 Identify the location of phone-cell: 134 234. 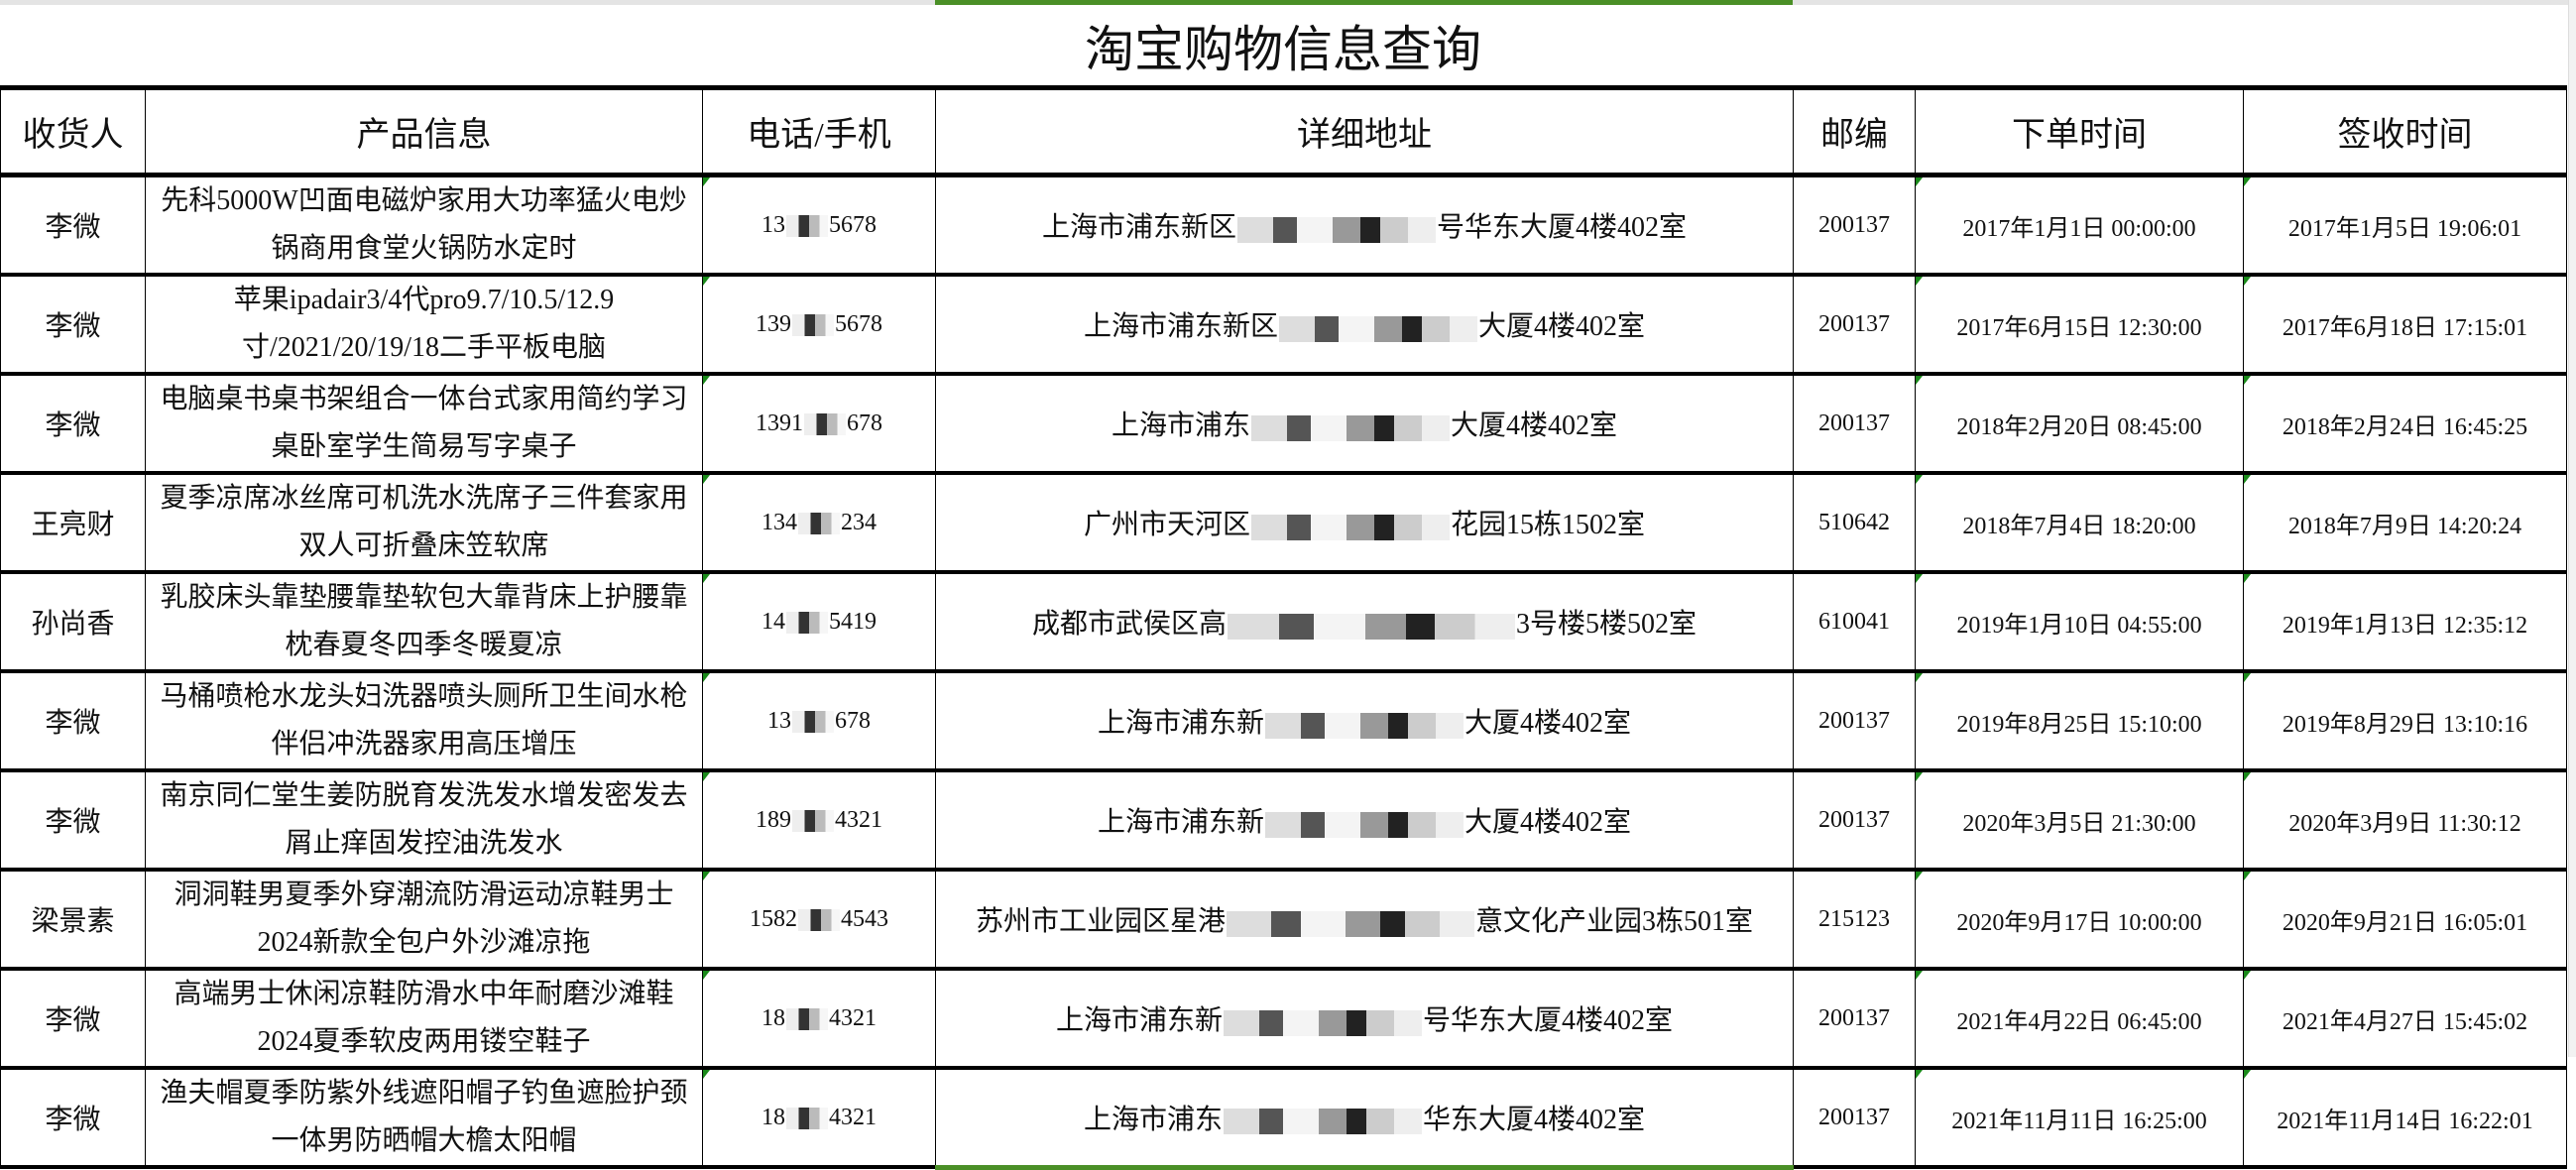
(819, 523).